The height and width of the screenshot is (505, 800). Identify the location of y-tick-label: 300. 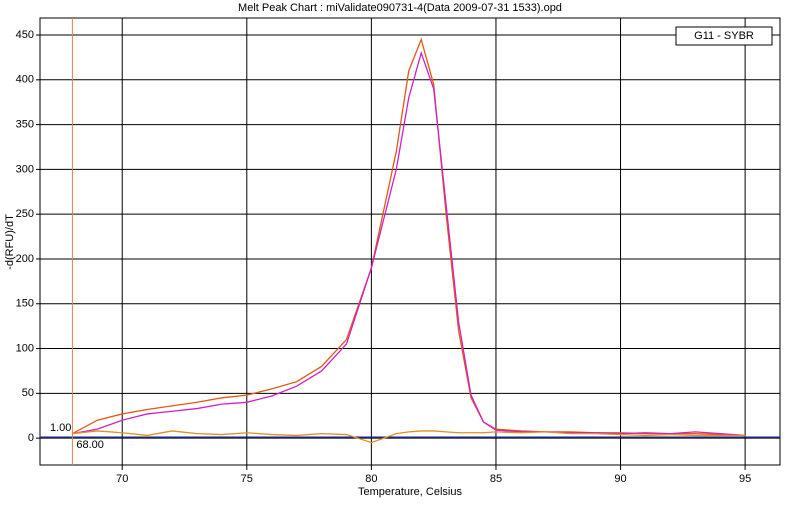
(25, 169).